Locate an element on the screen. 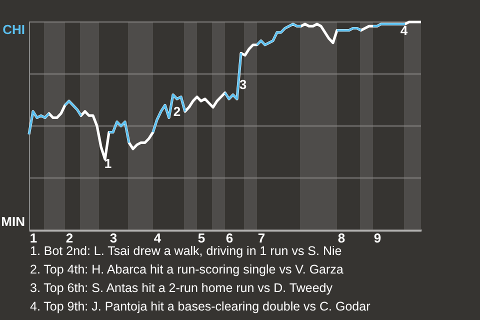  text: 4. Top 9th: J. Pantoja hit a bases-clearing double vs C. Godar is located at coordinates (200, 307).